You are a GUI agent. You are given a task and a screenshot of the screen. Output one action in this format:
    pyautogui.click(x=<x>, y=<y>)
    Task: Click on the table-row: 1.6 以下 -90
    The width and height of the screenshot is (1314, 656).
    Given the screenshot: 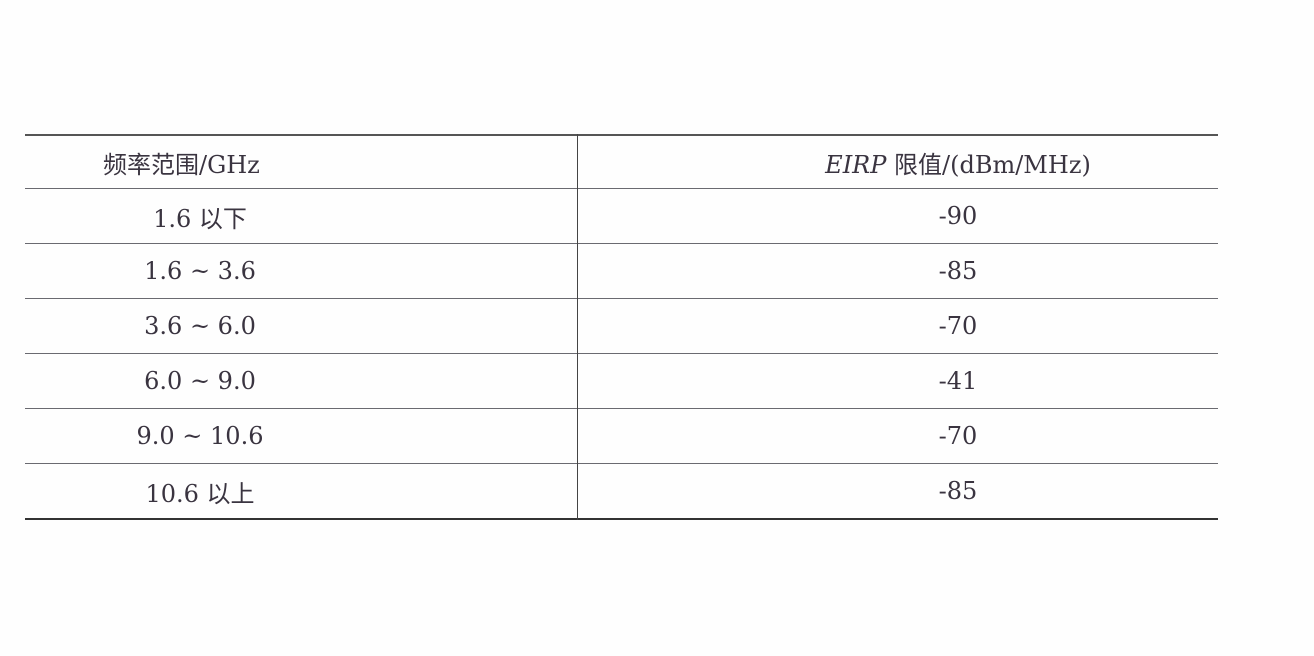 What is the action you would take?
    pyautogui.click(x=621, y=215)
    